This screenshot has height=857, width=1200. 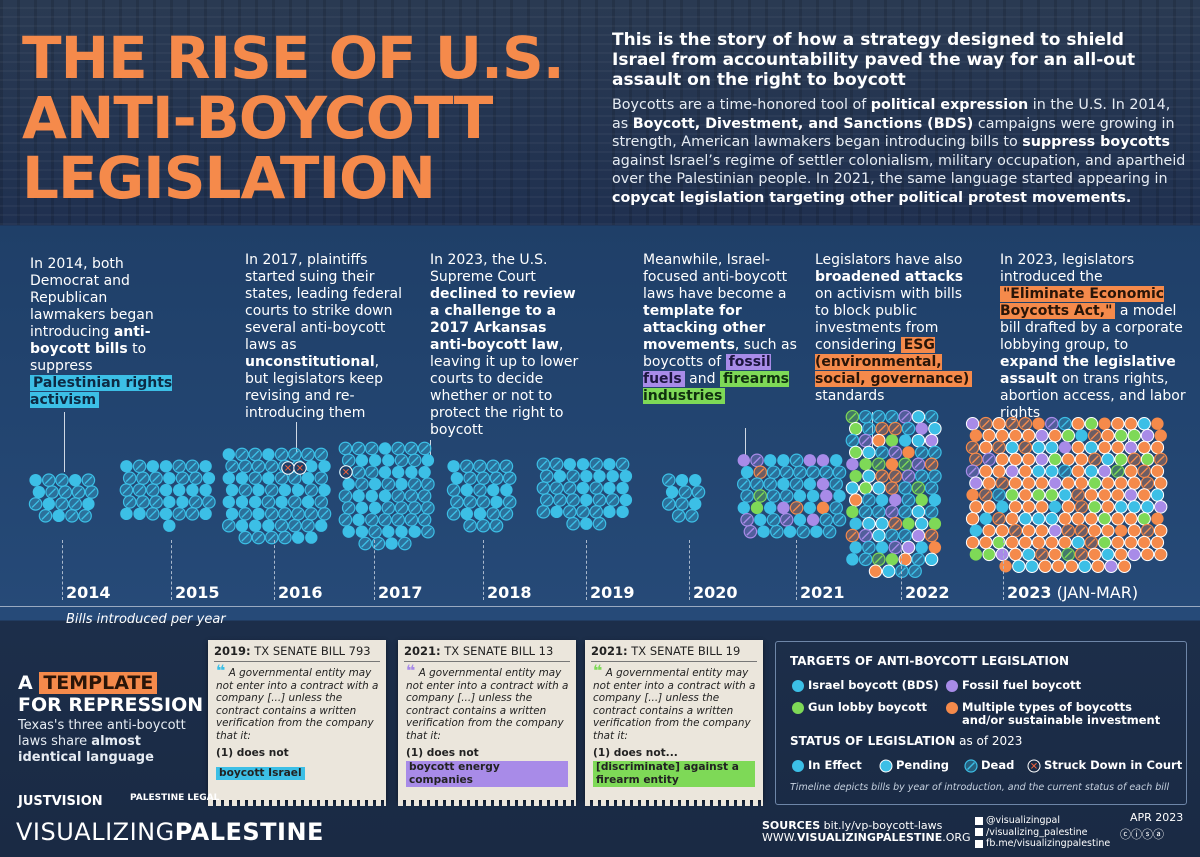 What do you see at coordinates (956, 837) in the screenshot?
I see `site-link: .ORG` at bounding box center [956, 837].